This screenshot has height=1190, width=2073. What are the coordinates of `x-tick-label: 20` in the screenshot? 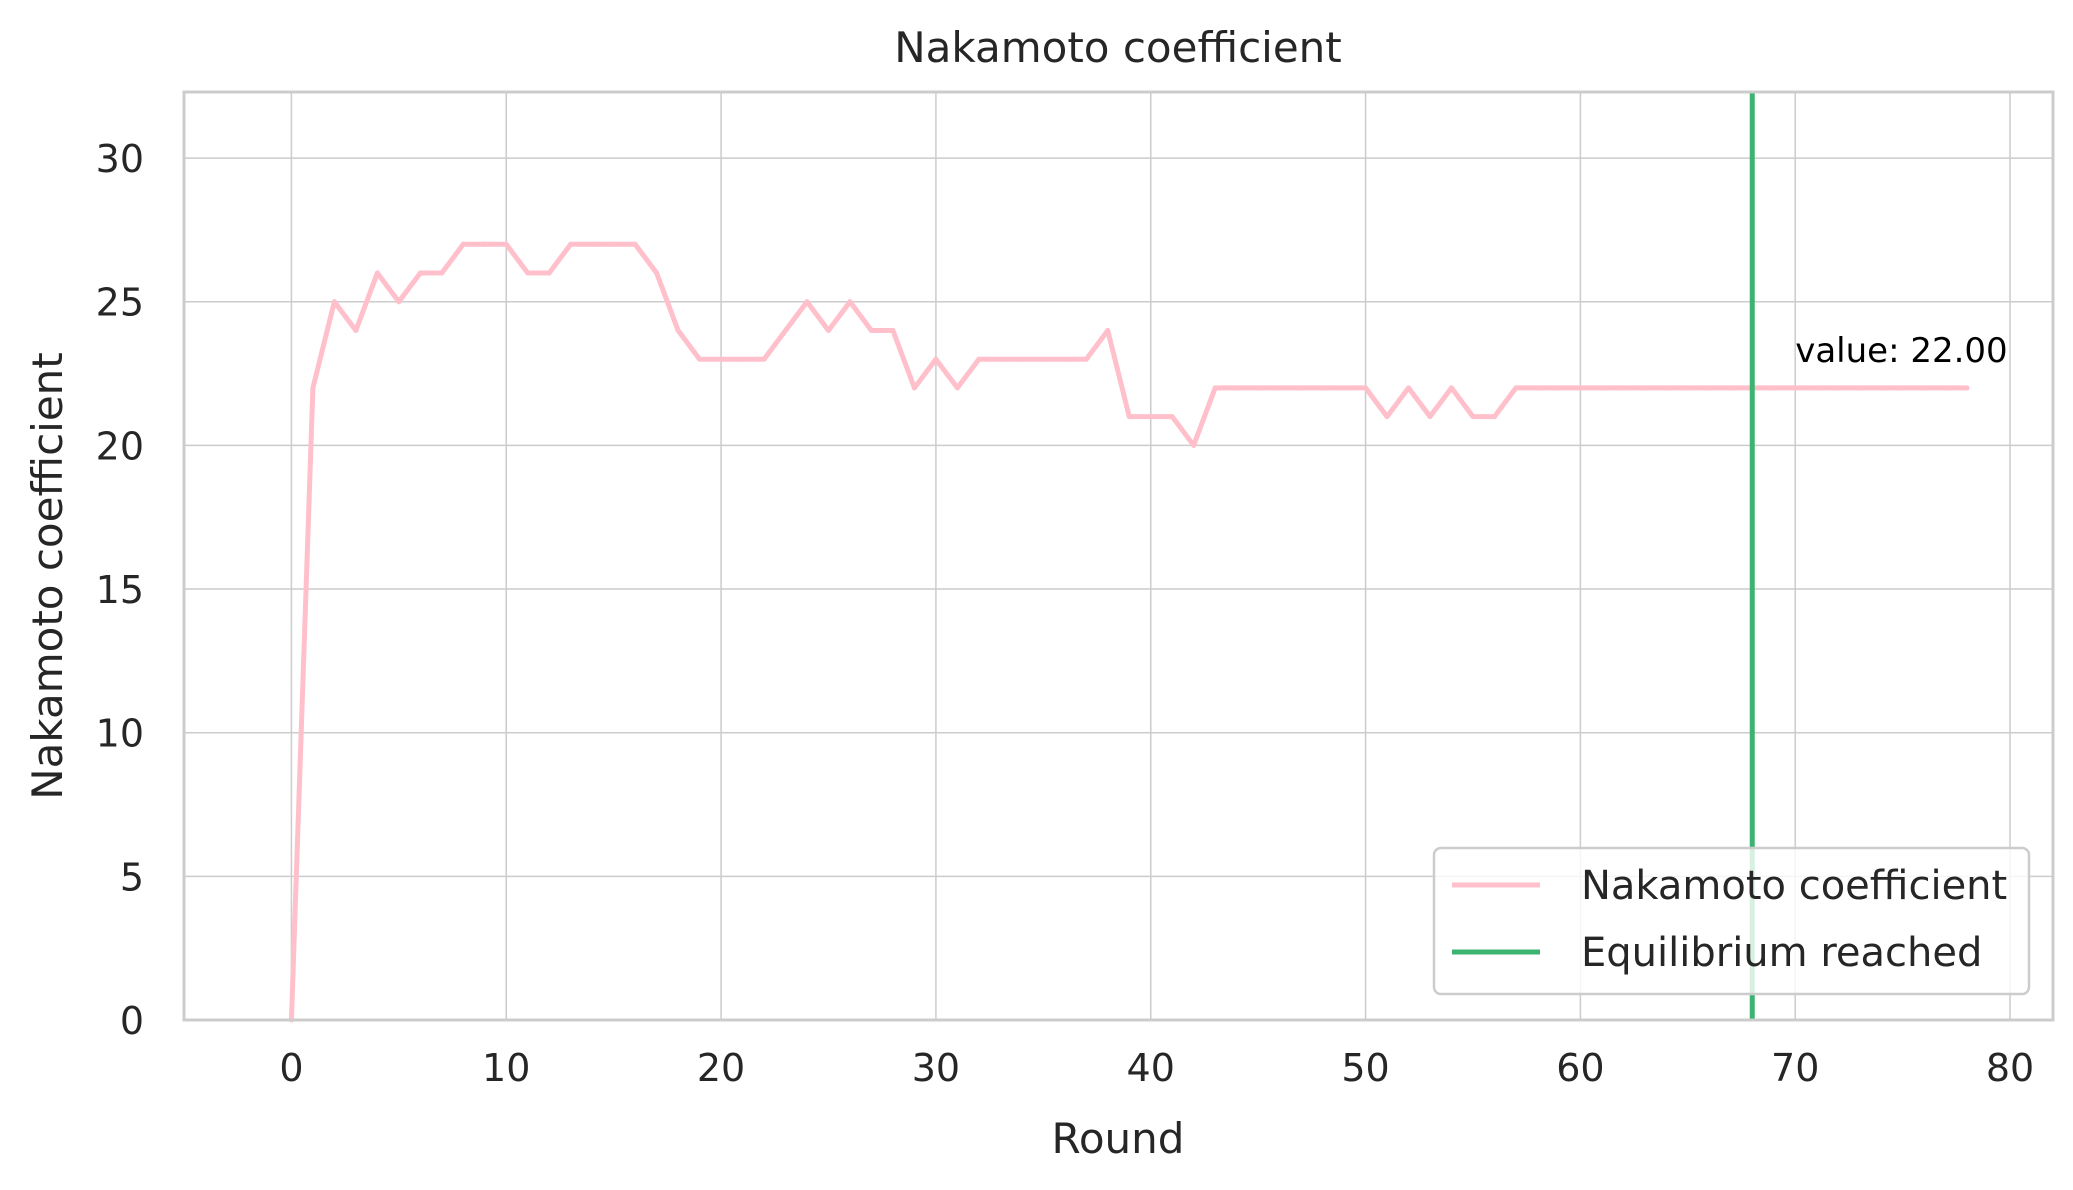 It's located at (721, 1068).